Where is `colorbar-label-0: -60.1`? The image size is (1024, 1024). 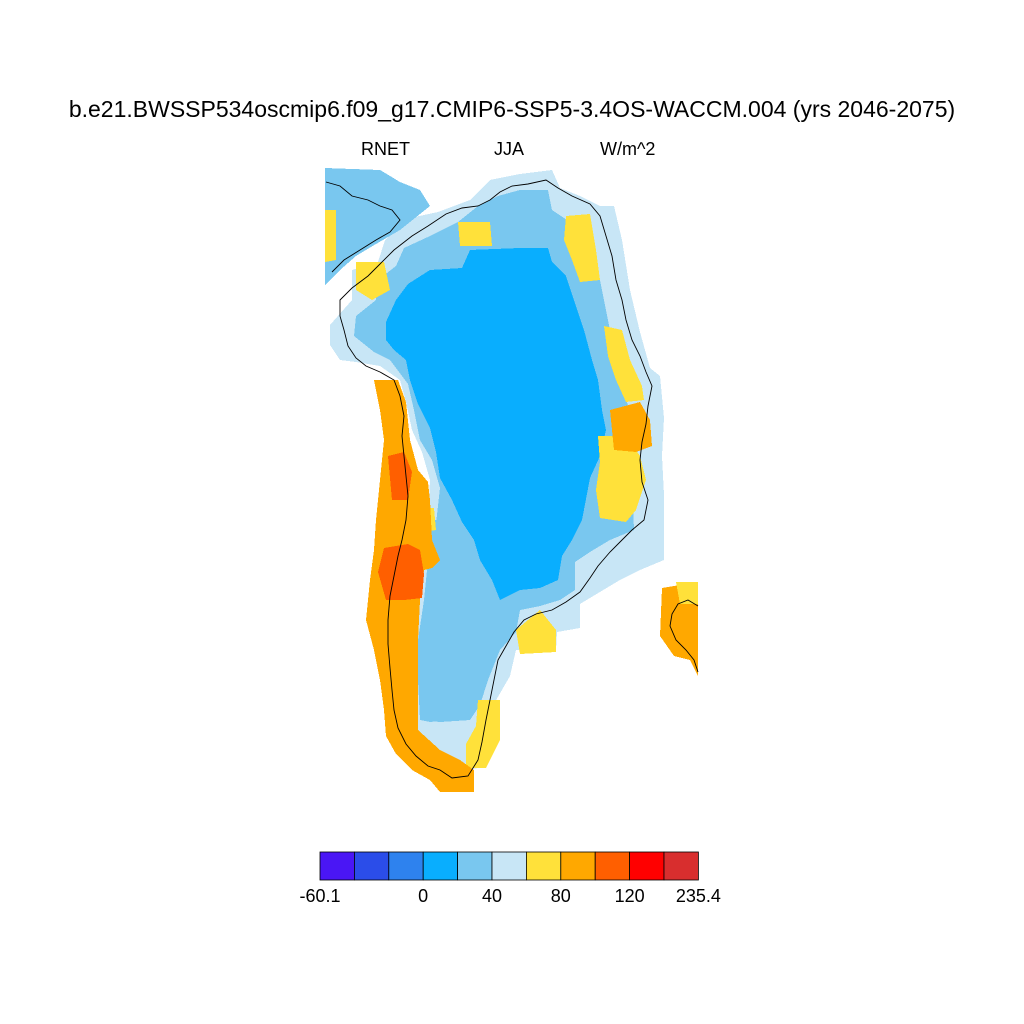
colorbar-label-0: -60.1 is located at coordinates (320, 896).